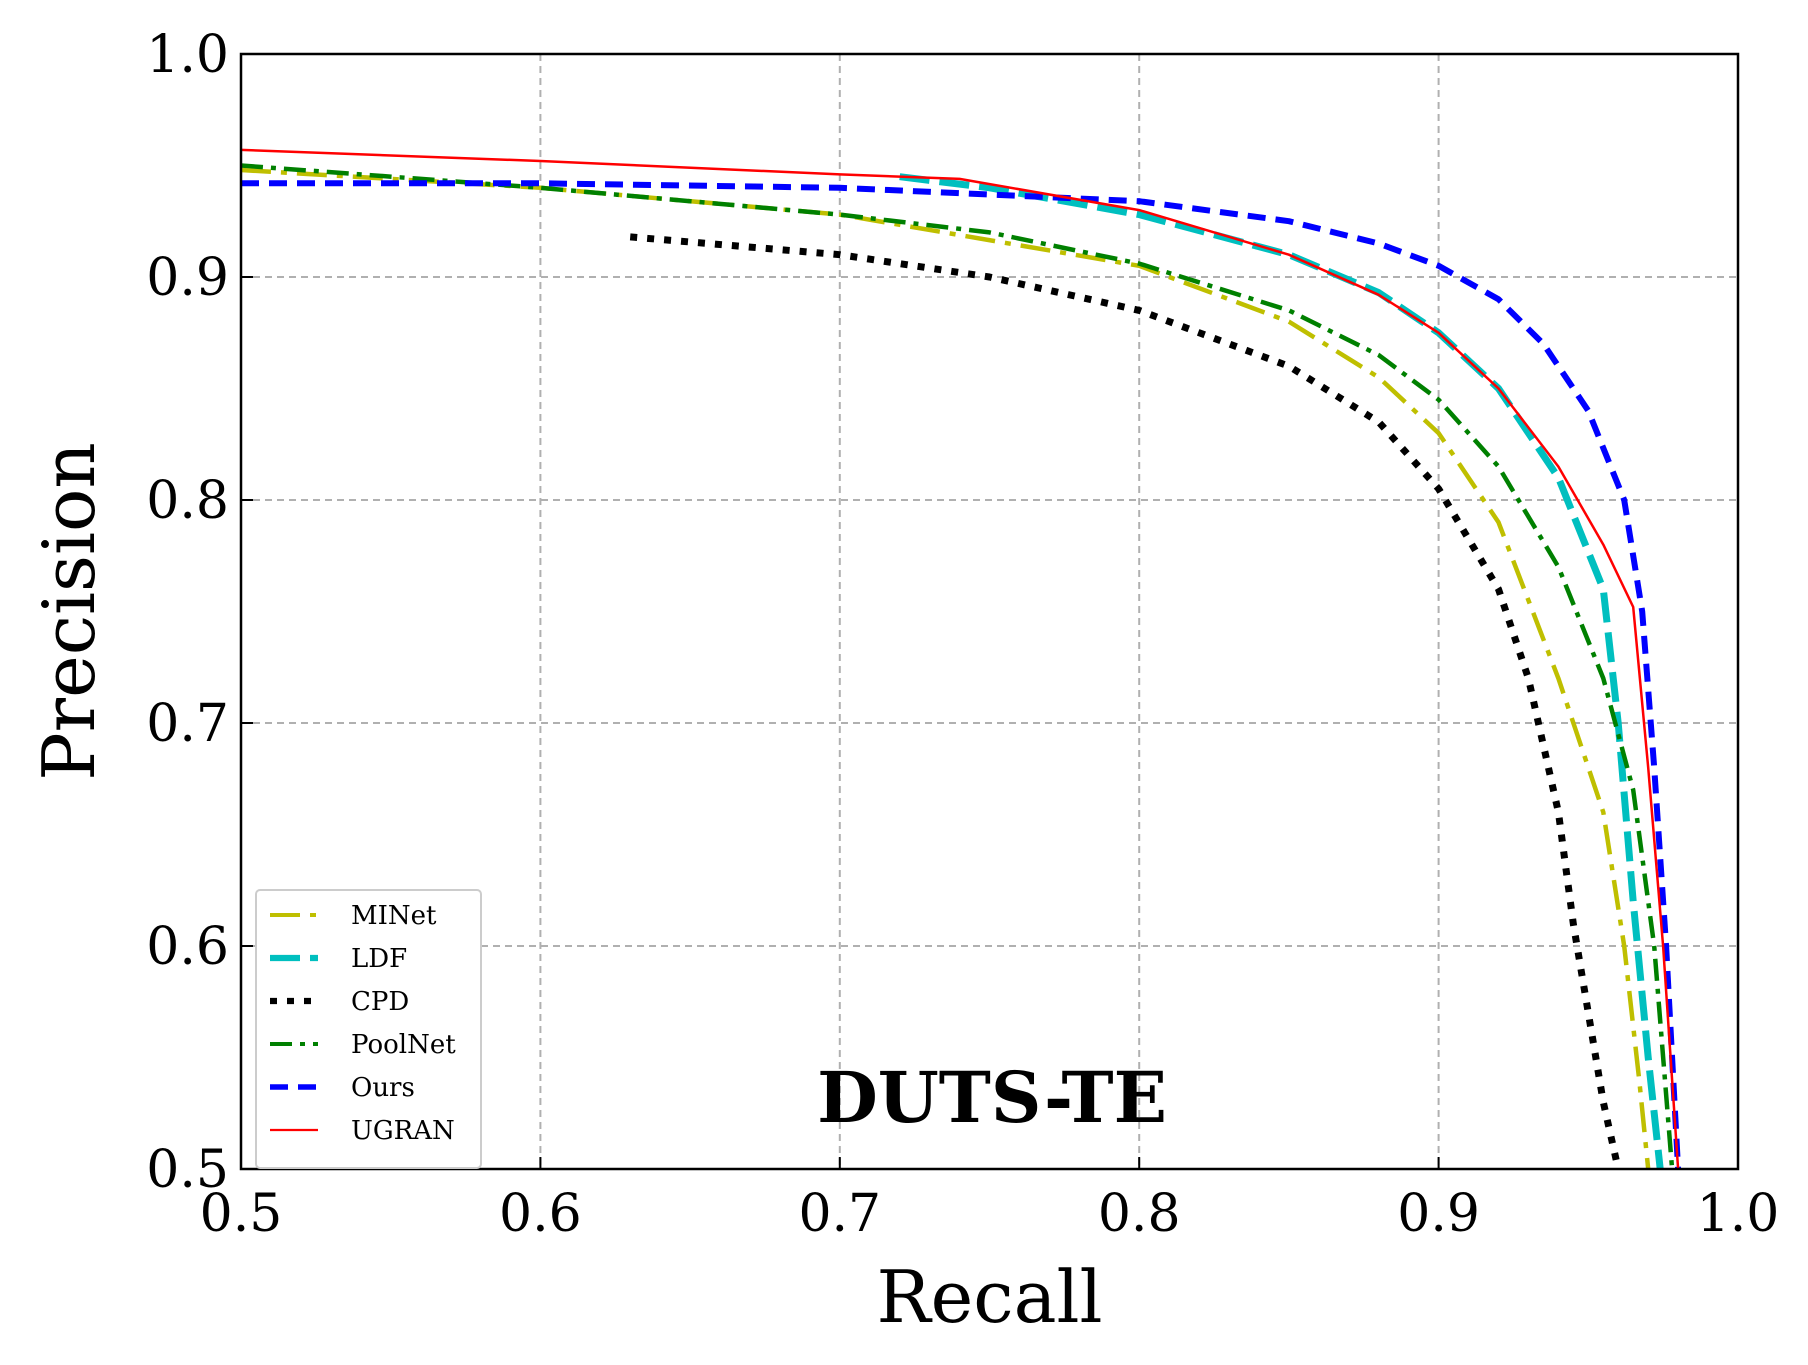 Image resolution: width=1808 pixels, height=1365 pixels. I want to click on legend-label-ugran: UGRAN, so click(403, 1131).